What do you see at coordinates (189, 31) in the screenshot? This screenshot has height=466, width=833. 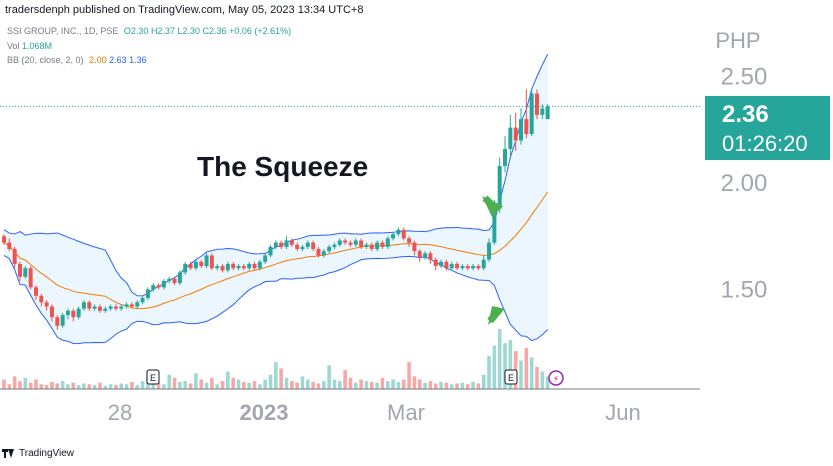 I see `low-value: L2.30` at bounding box center [189, 31].